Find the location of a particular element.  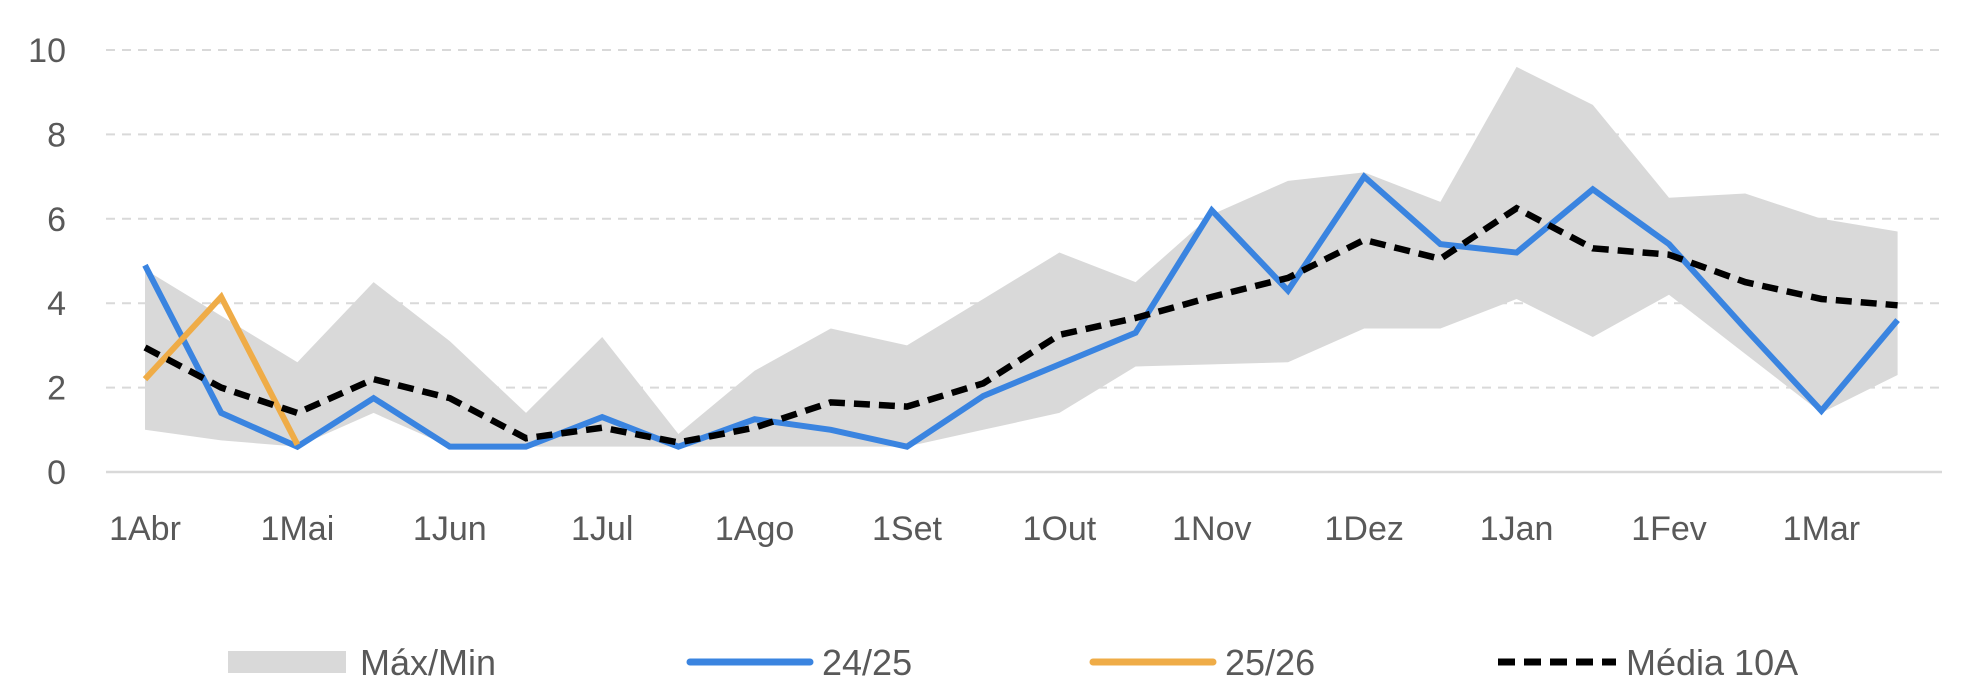

x-tick-label: 1Jan is located at coordinates (1517, 529).